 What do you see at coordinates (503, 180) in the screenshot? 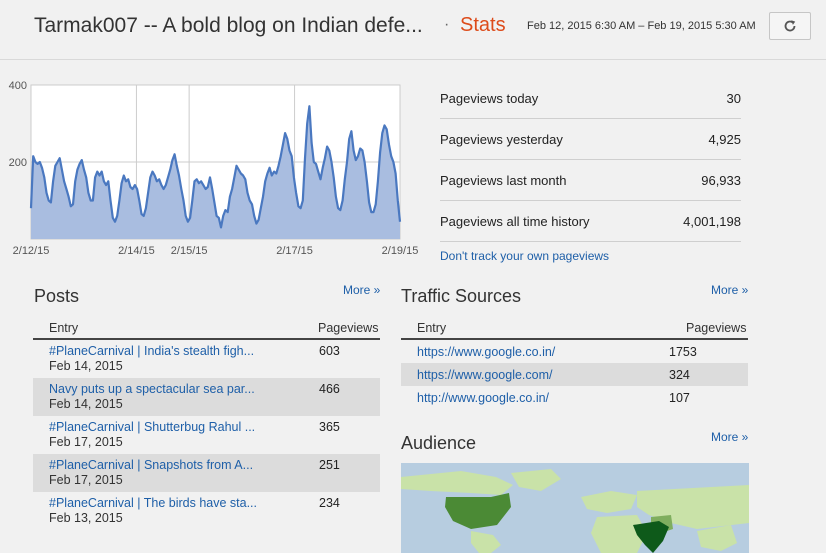
I see `pageviews-last-month-label: Pageviews last month` at bounding box center [503, 180].